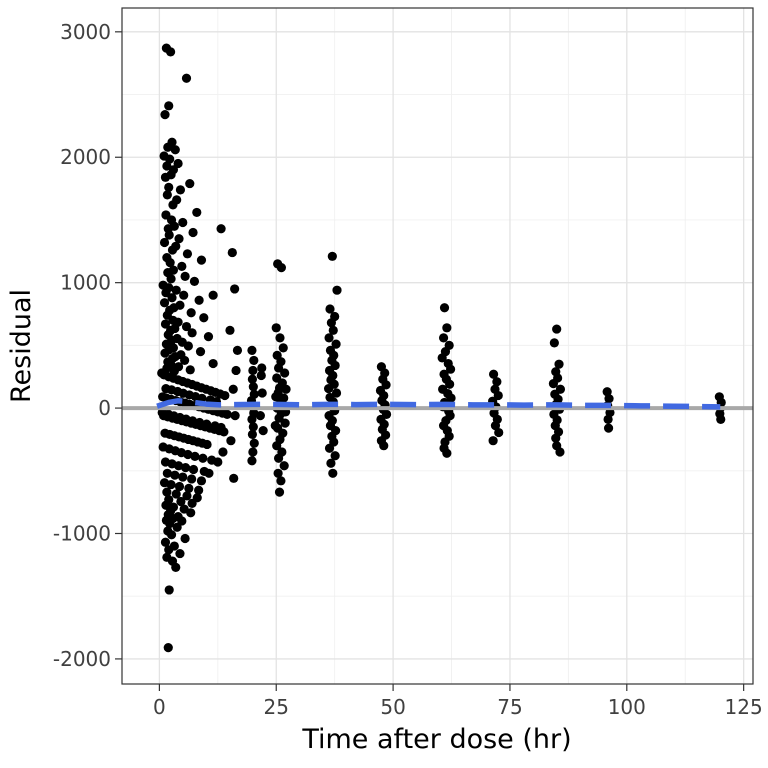  What do you see at coordinates (85, 283) in the screenshot?
I see `svg-text: 1000` at bounding box center [85, 283].